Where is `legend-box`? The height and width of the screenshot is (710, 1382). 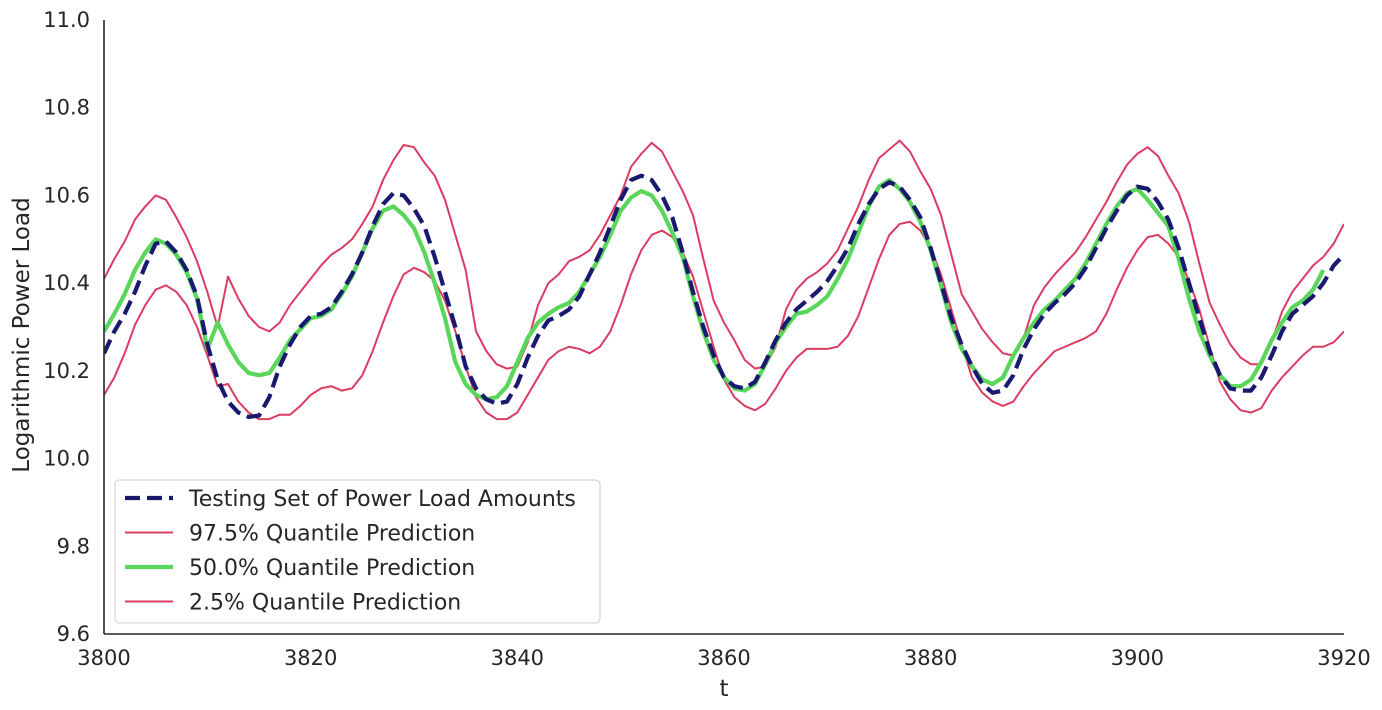 legend-box is located at coordinates (357, 551).